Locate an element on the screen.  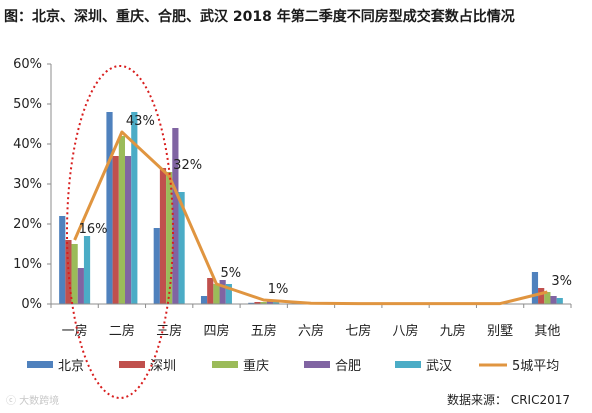
x-tick-label: 八房 is located at coordinates (406, 331).